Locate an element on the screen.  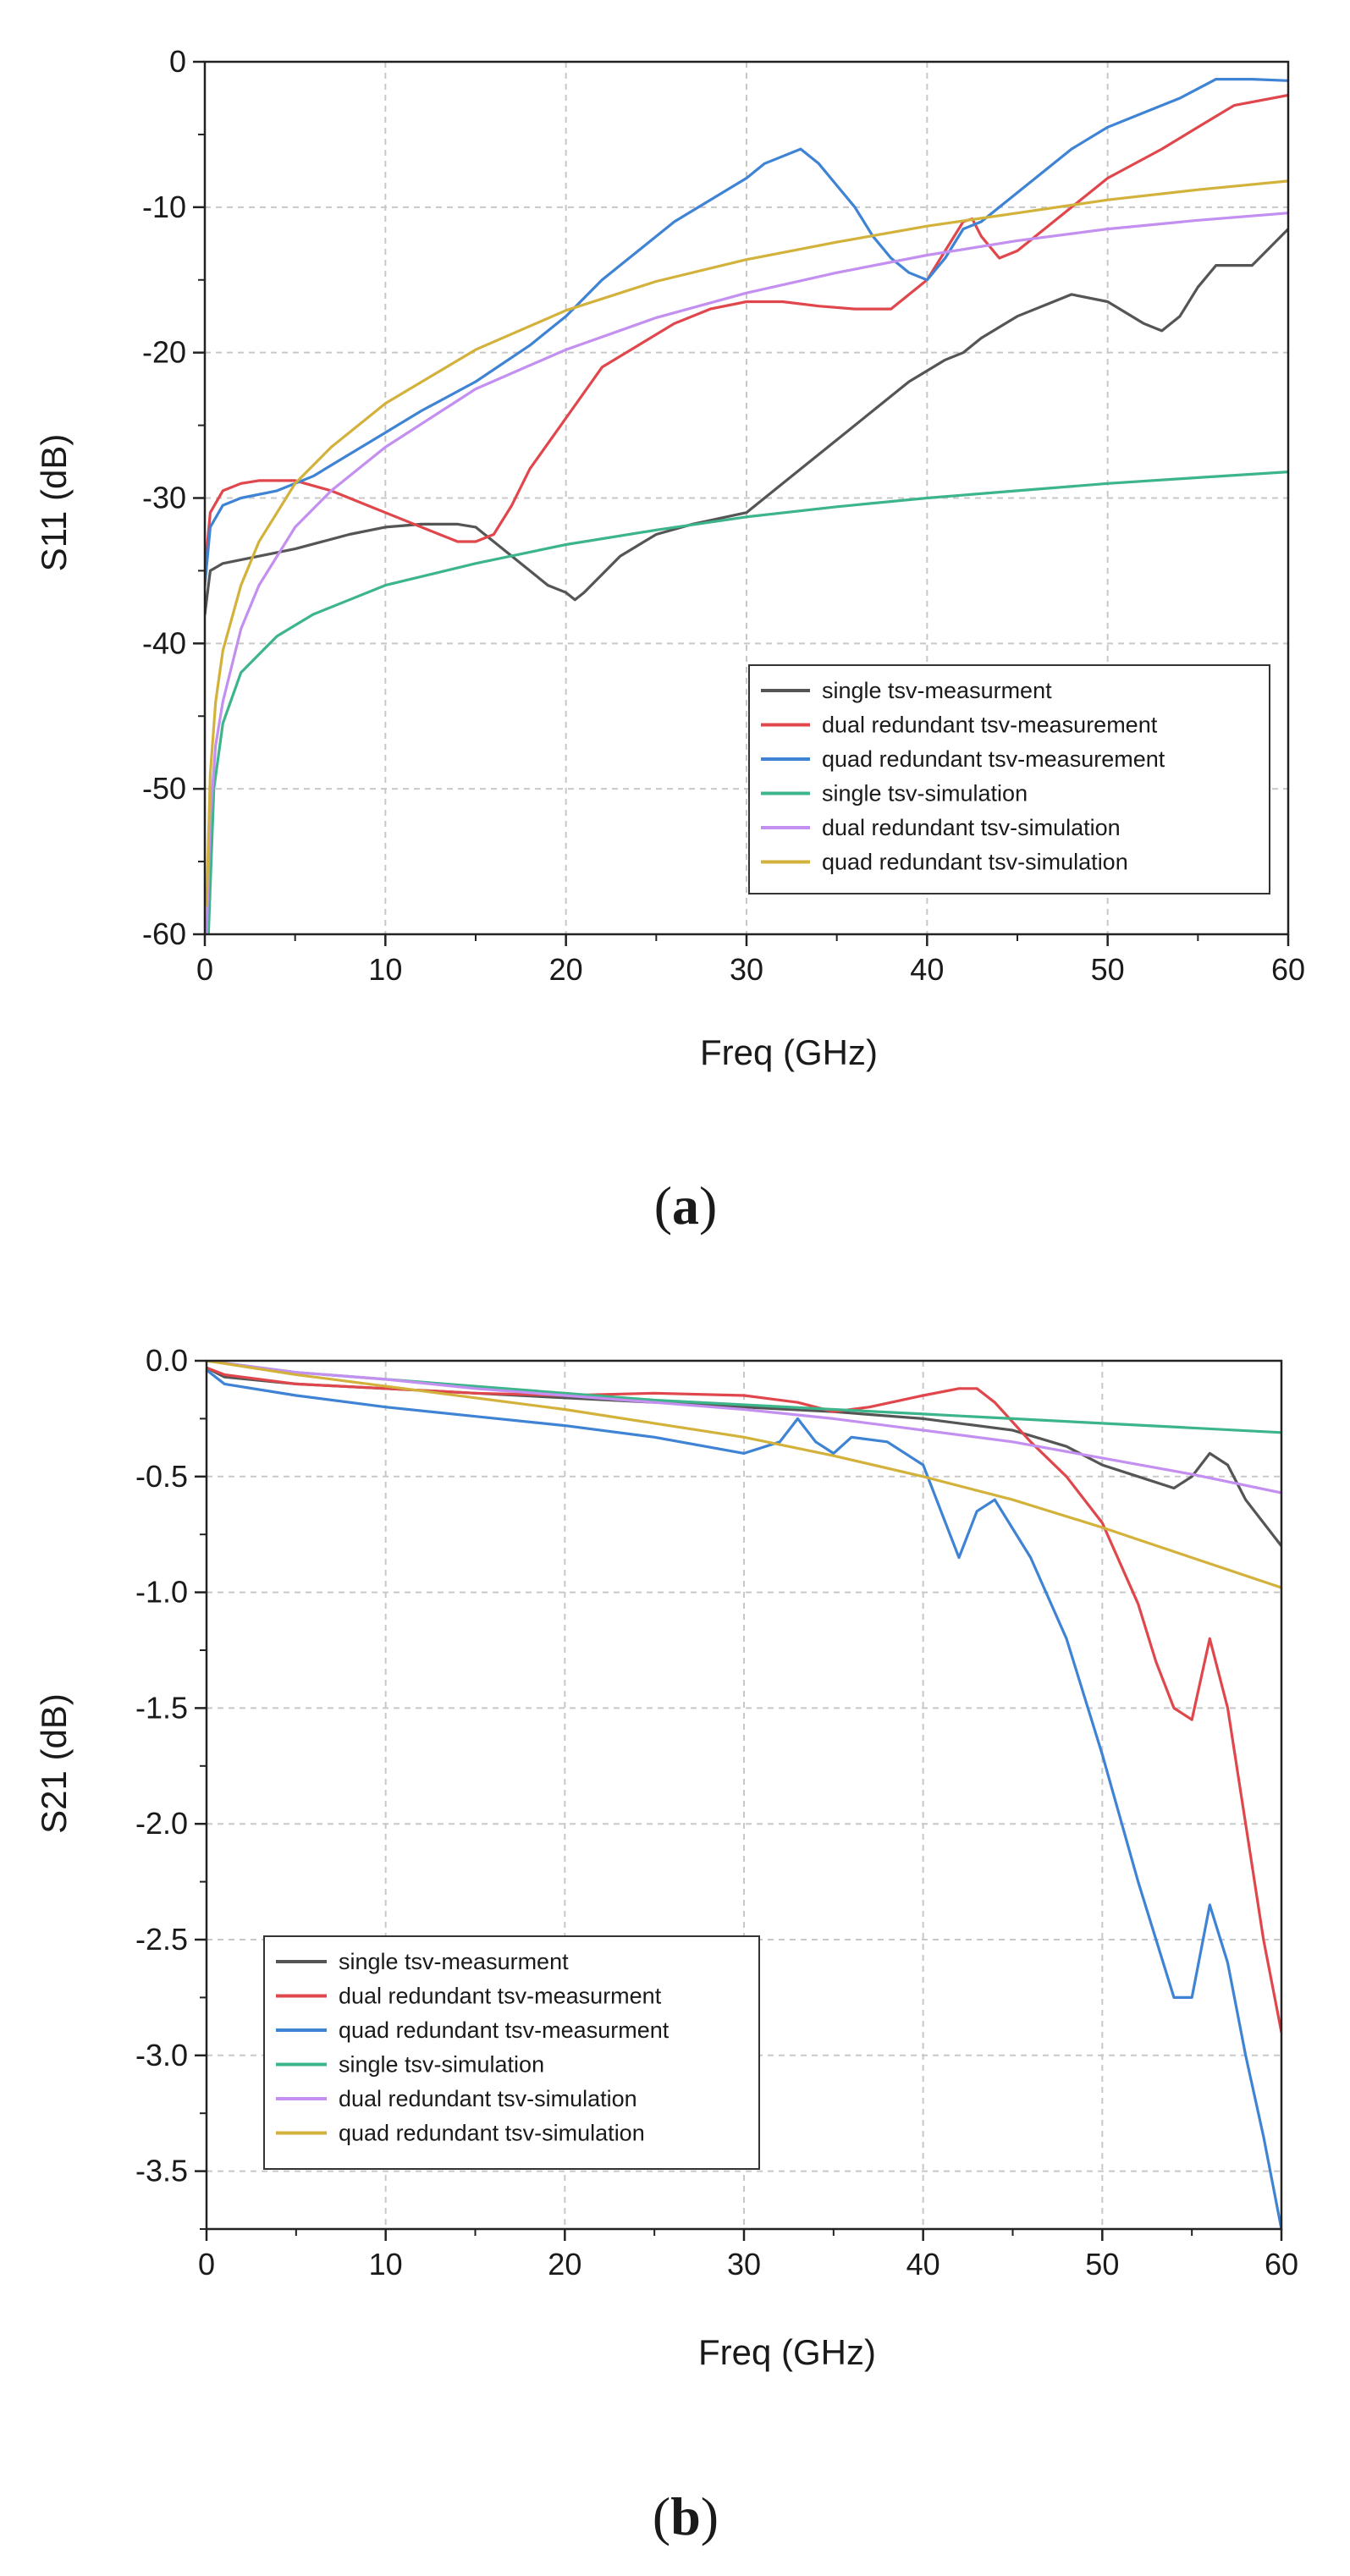
panel-a-legend-label-1: dual redundant tsv-measurement is located at coordinates (990, 725).